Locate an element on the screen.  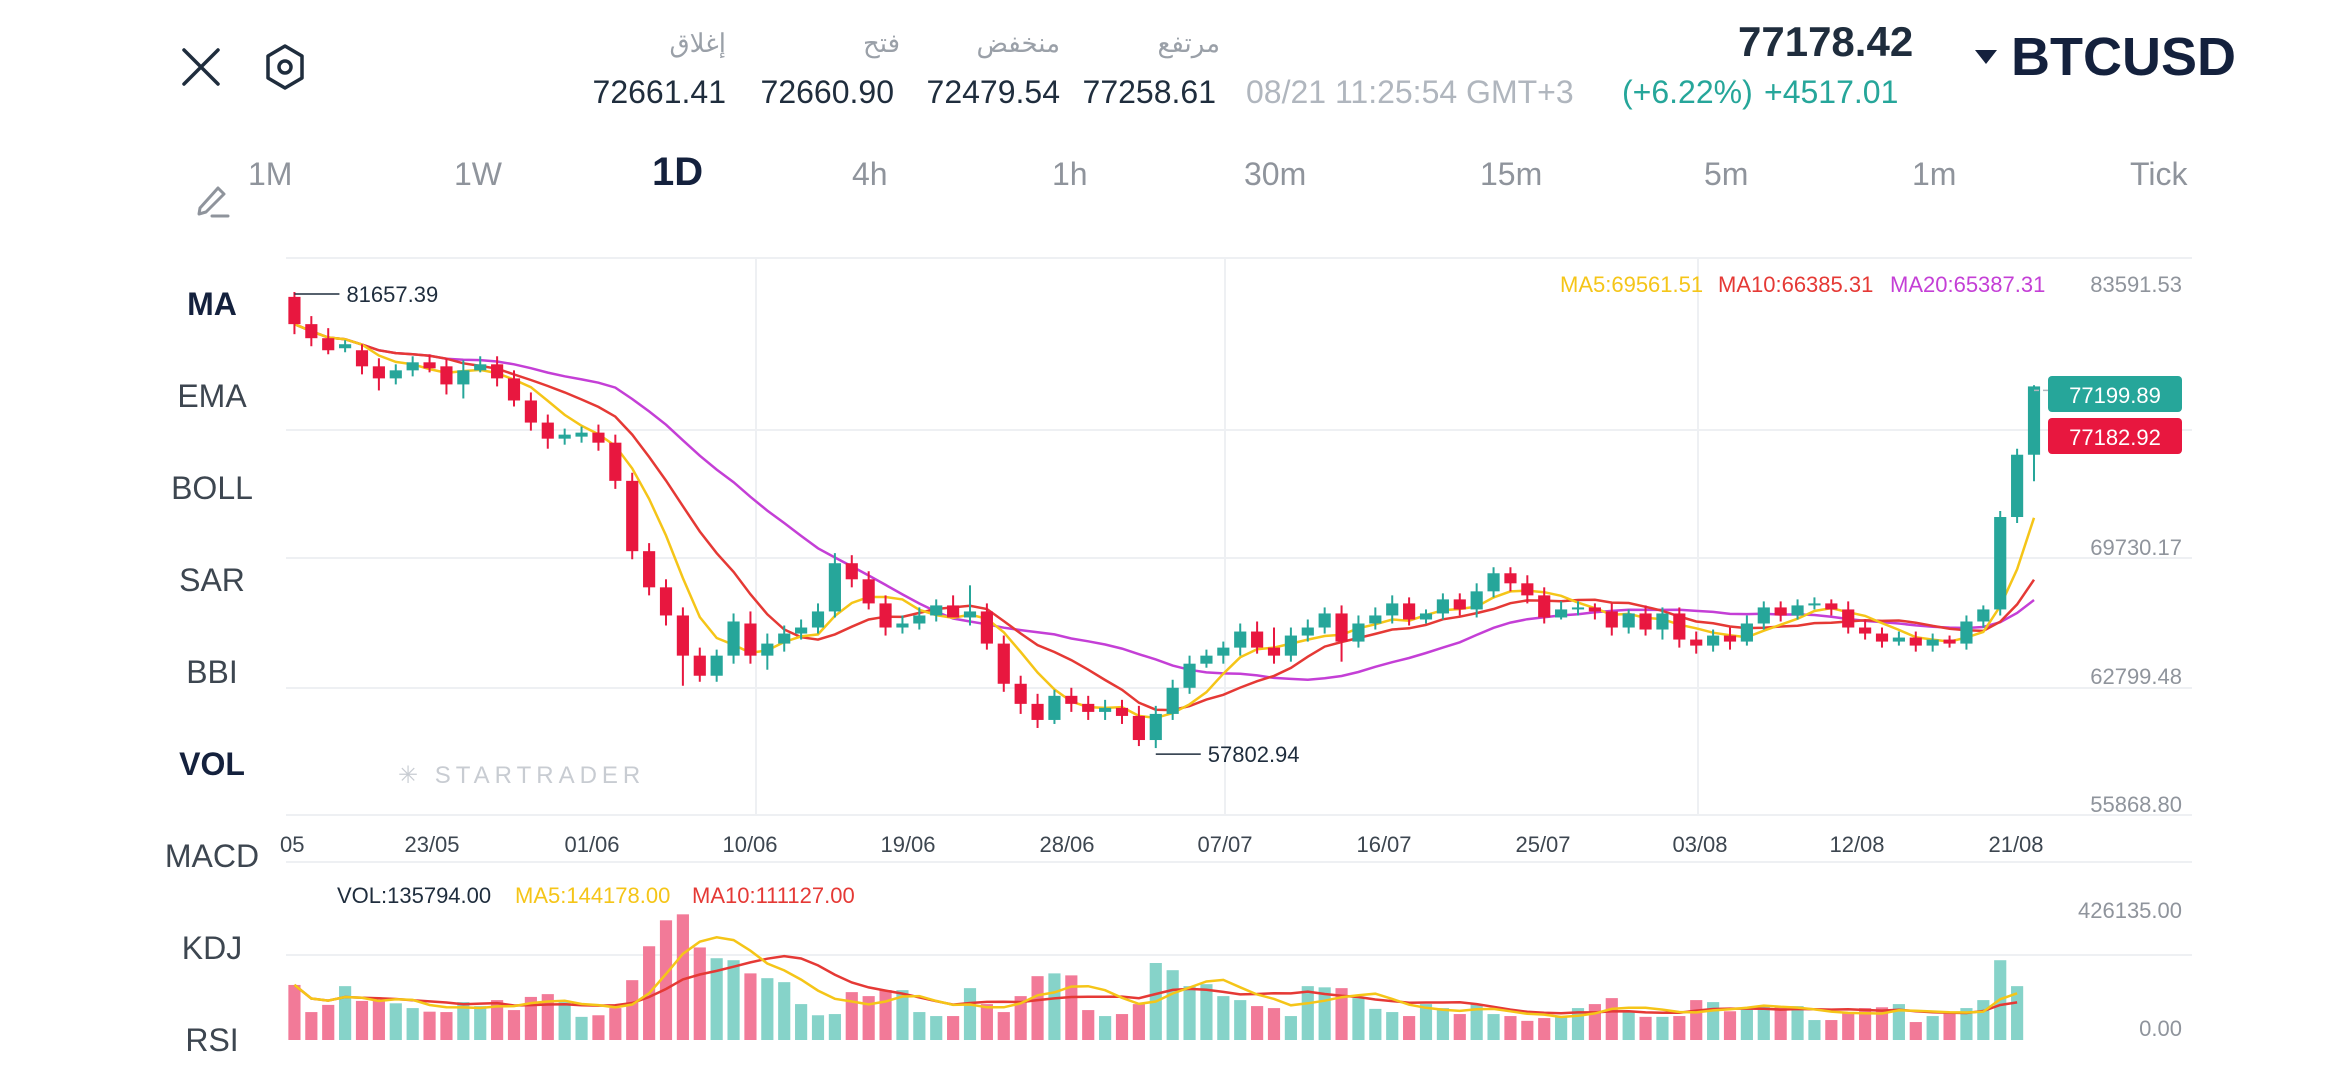
tab-15m: 15m is located at coordinates (1511, 174).